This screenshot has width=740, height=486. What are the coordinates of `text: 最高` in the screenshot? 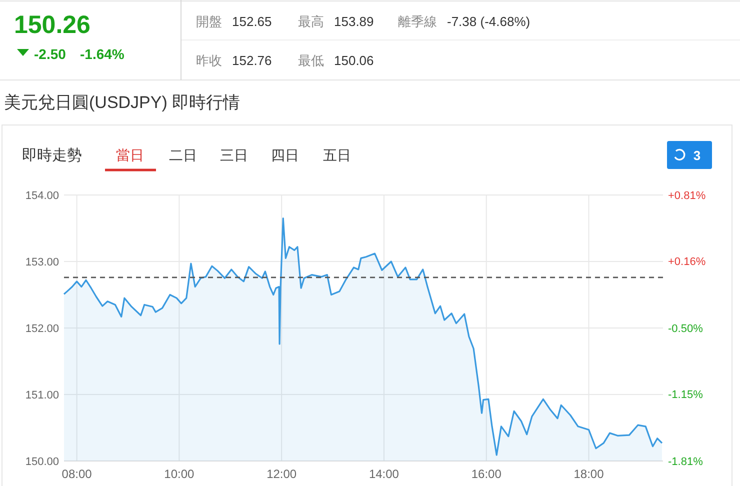 It's located at (311, 21).